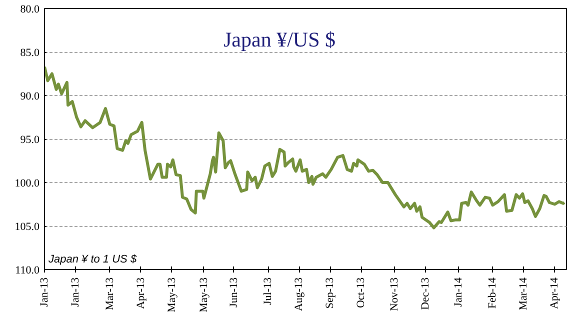  I want to click on x-tick-label: Apr-13, so click(140, 293).